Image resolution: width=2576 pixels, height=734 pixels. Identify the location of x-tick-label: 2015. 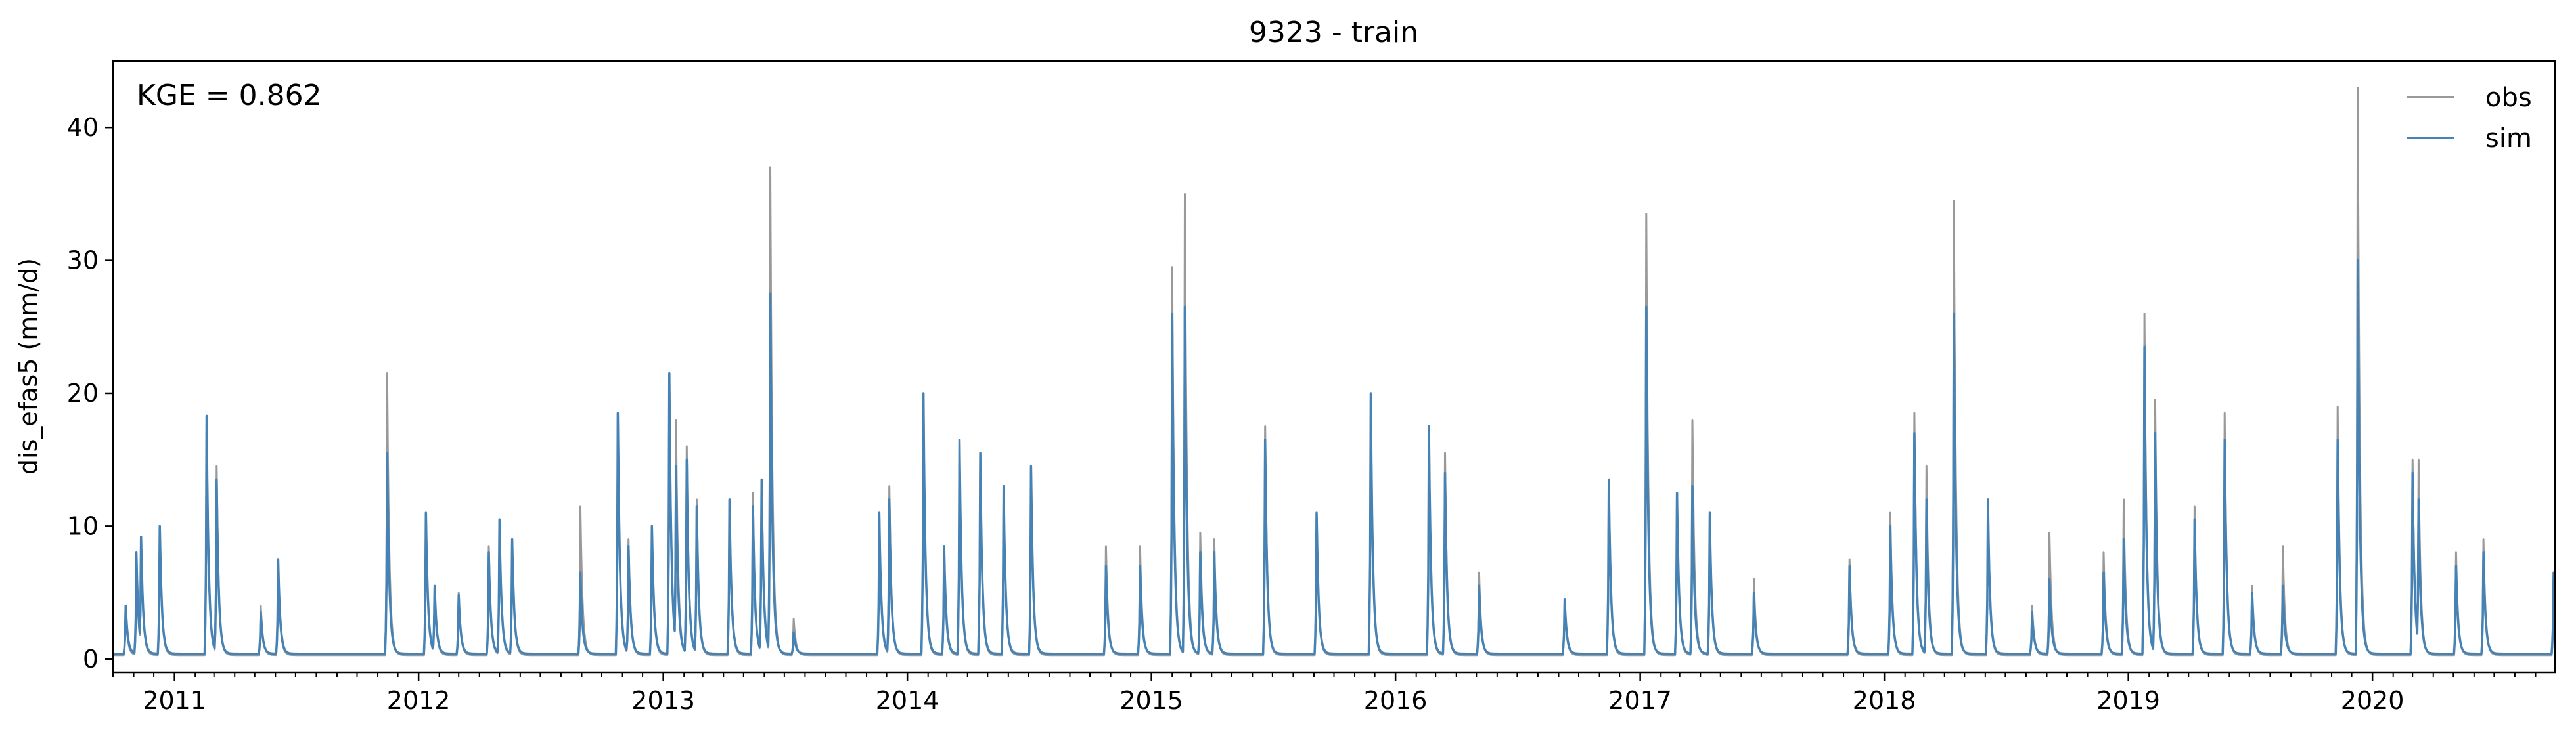
(1151, 700).